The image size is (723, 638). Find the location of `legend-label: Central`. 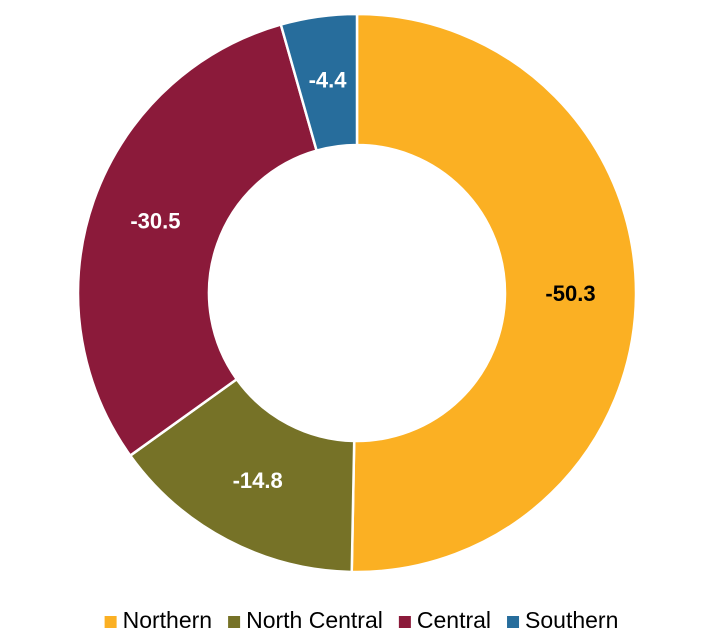

legend-label: Central is located at coordinates (454, 620).